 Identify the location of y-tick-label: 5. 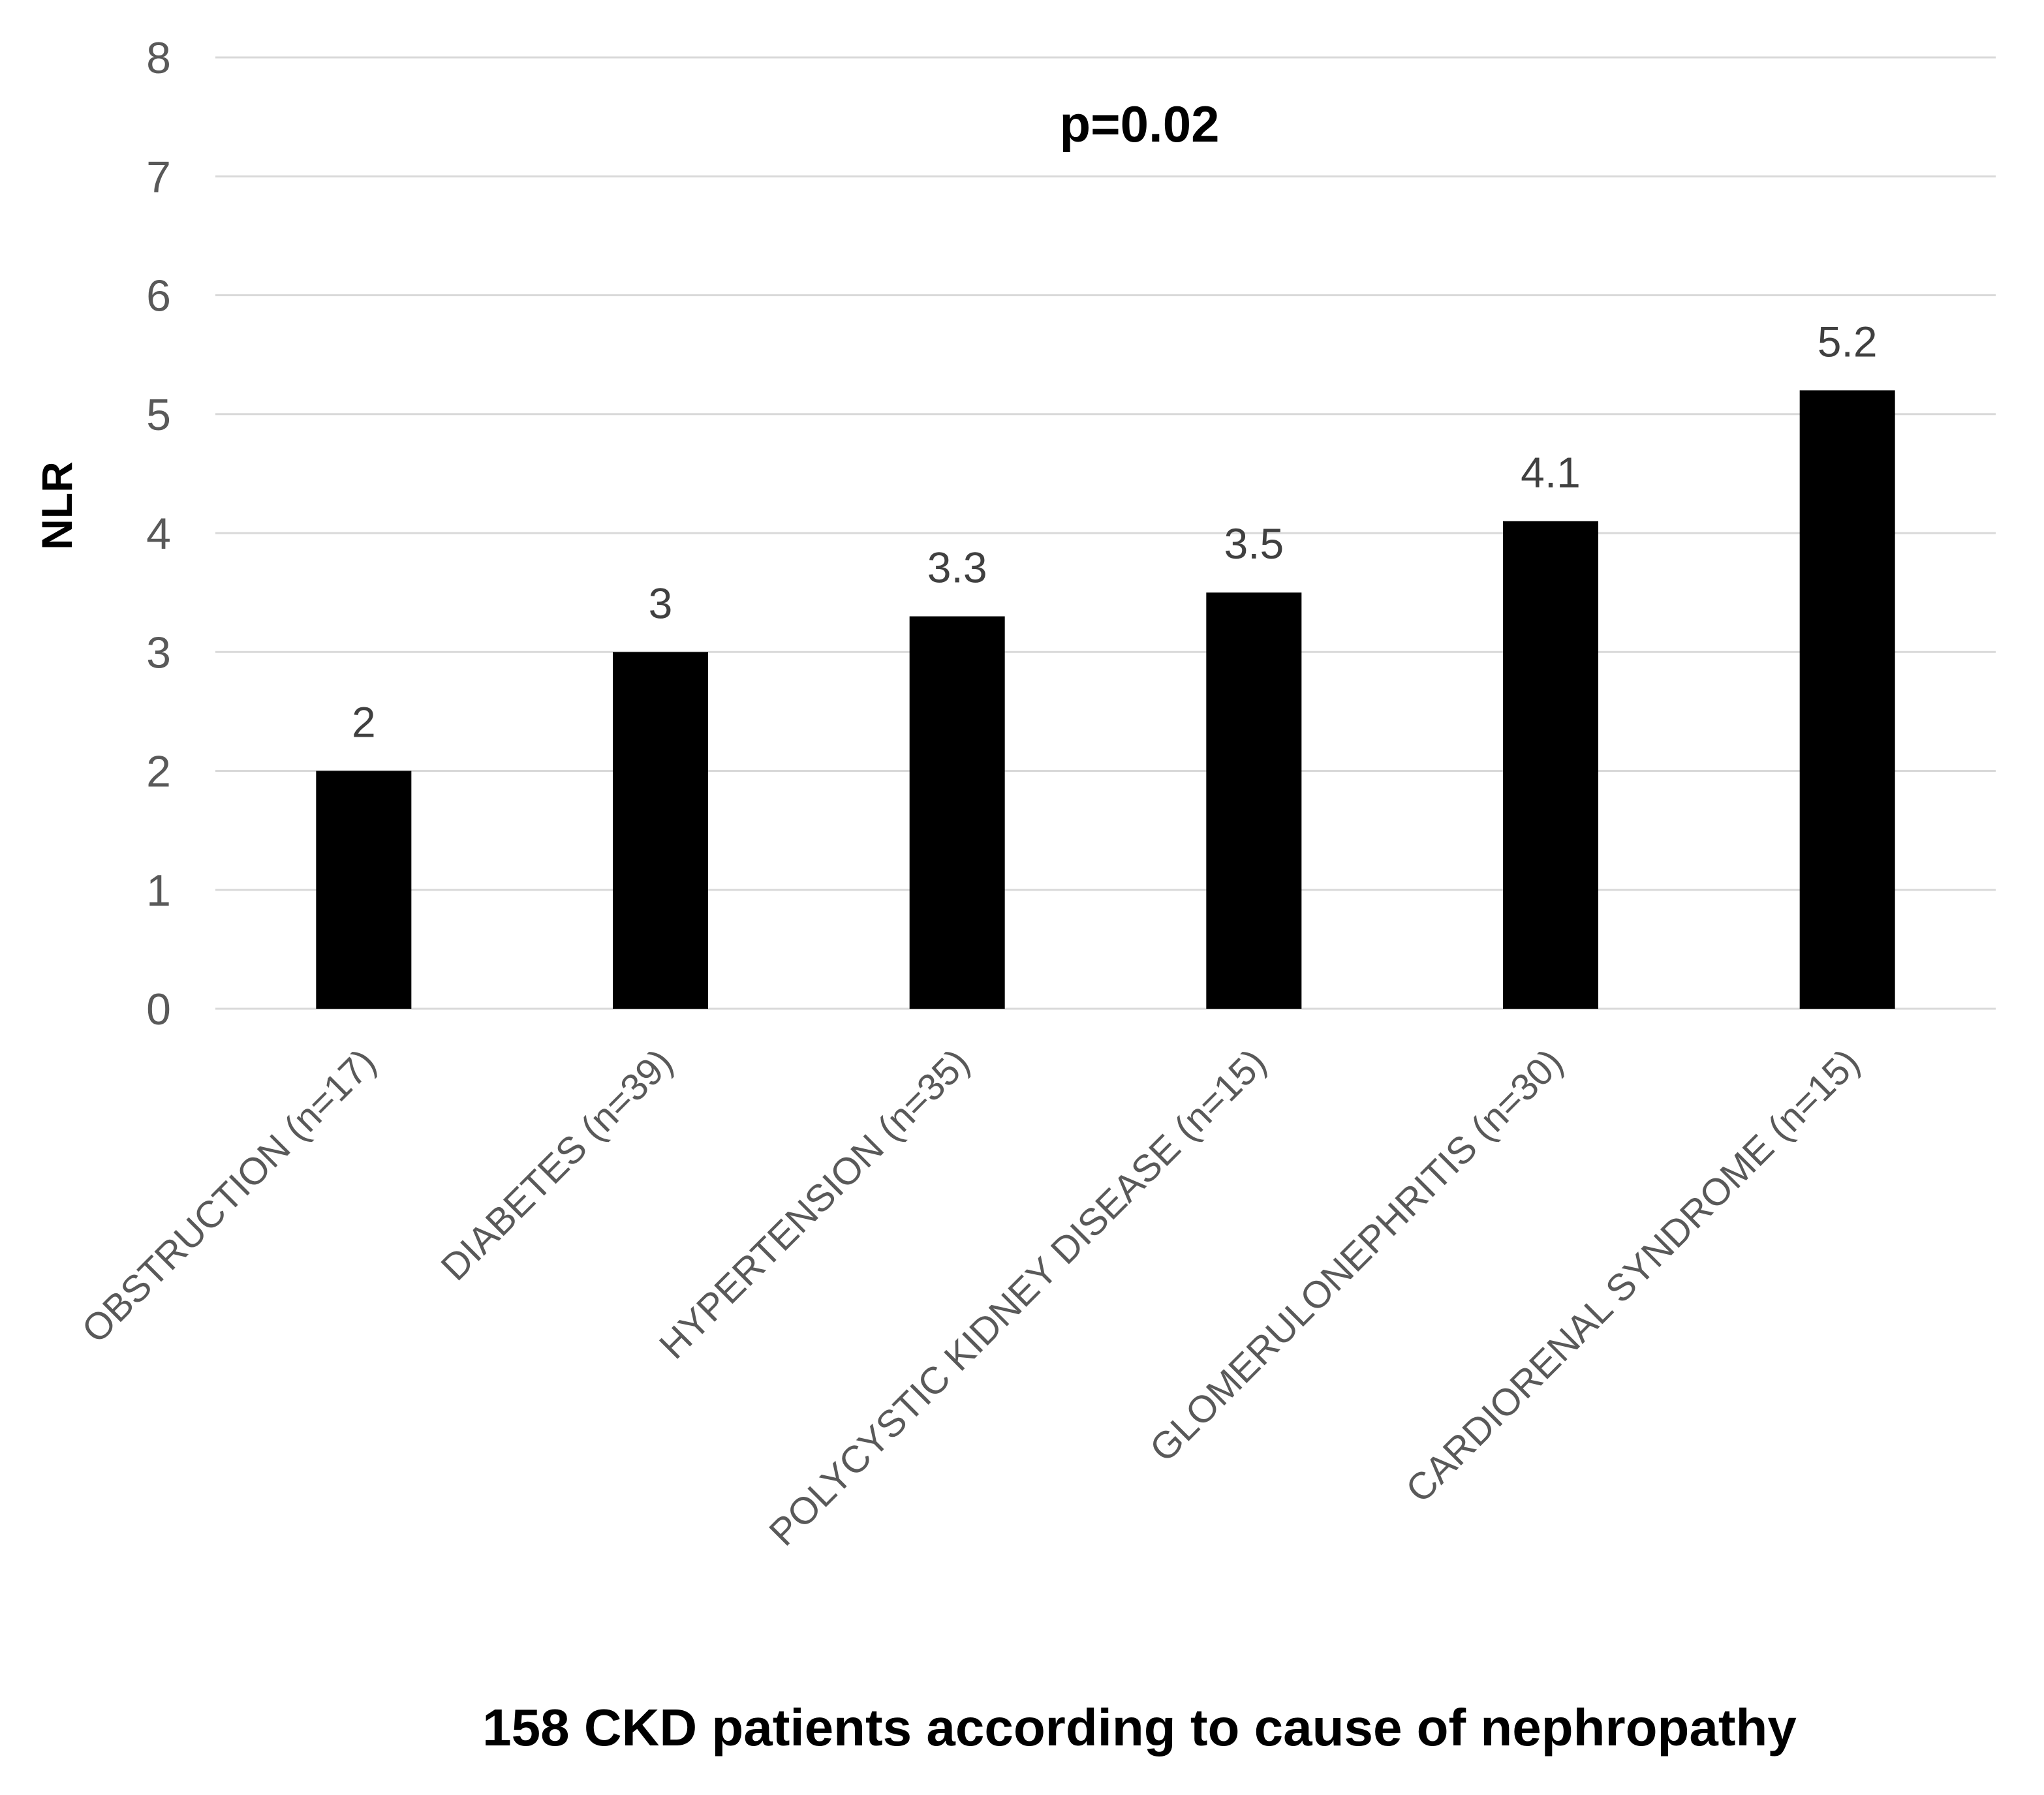
(158, 415).